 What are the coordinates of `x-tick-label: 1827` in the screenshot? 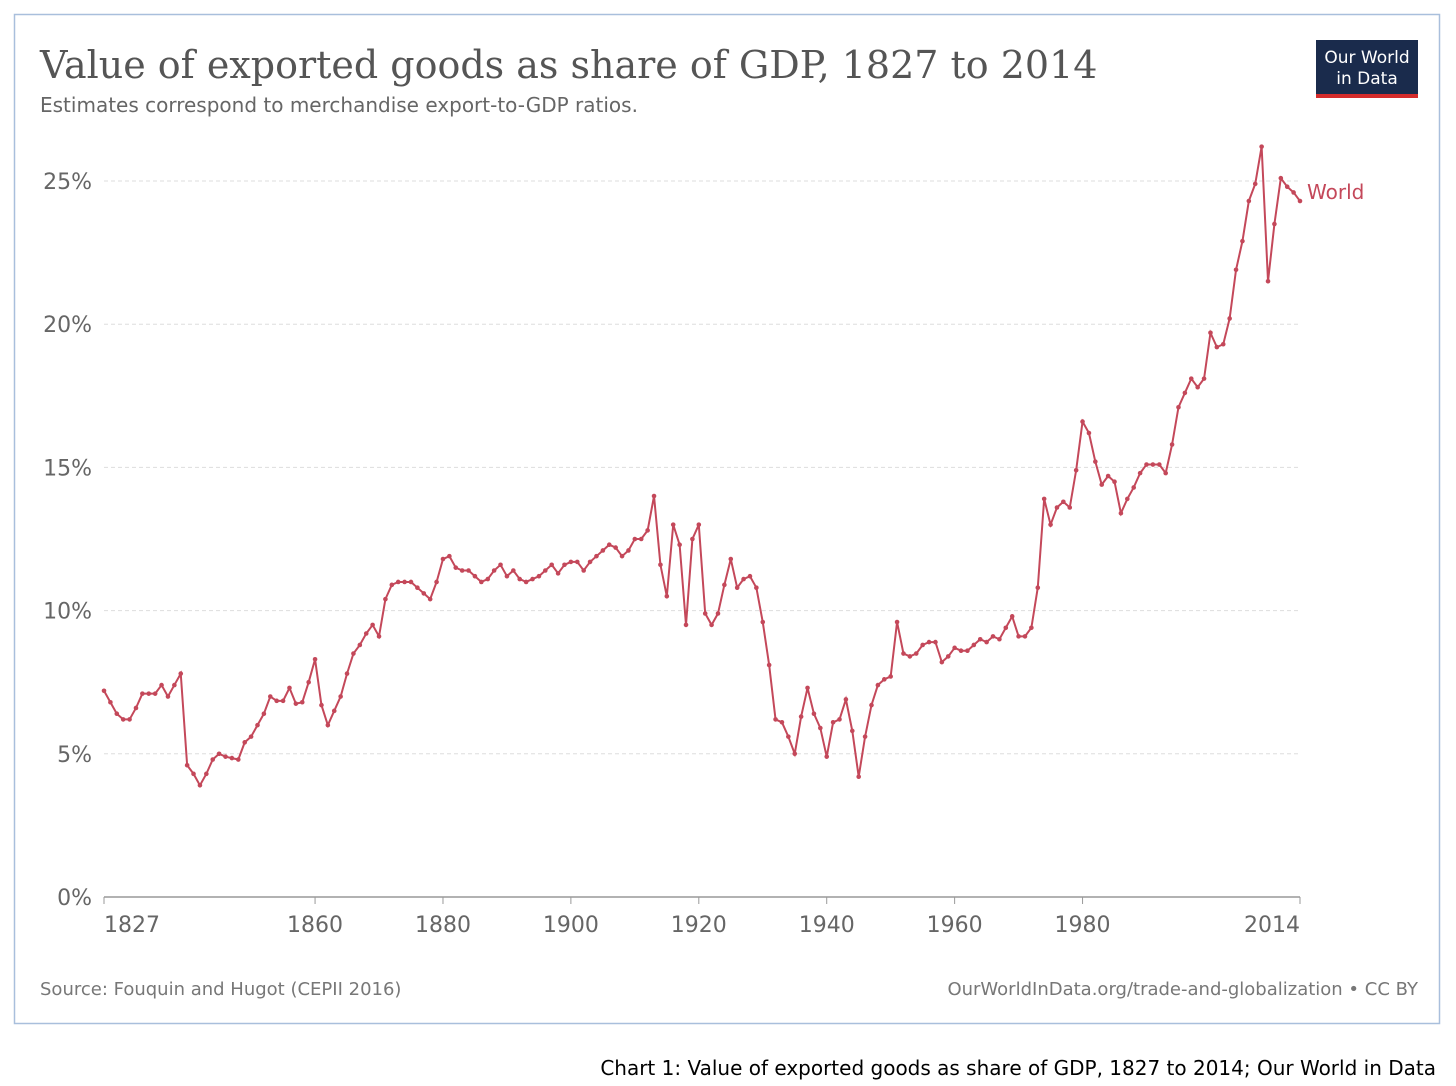 It's located at (132, 925).